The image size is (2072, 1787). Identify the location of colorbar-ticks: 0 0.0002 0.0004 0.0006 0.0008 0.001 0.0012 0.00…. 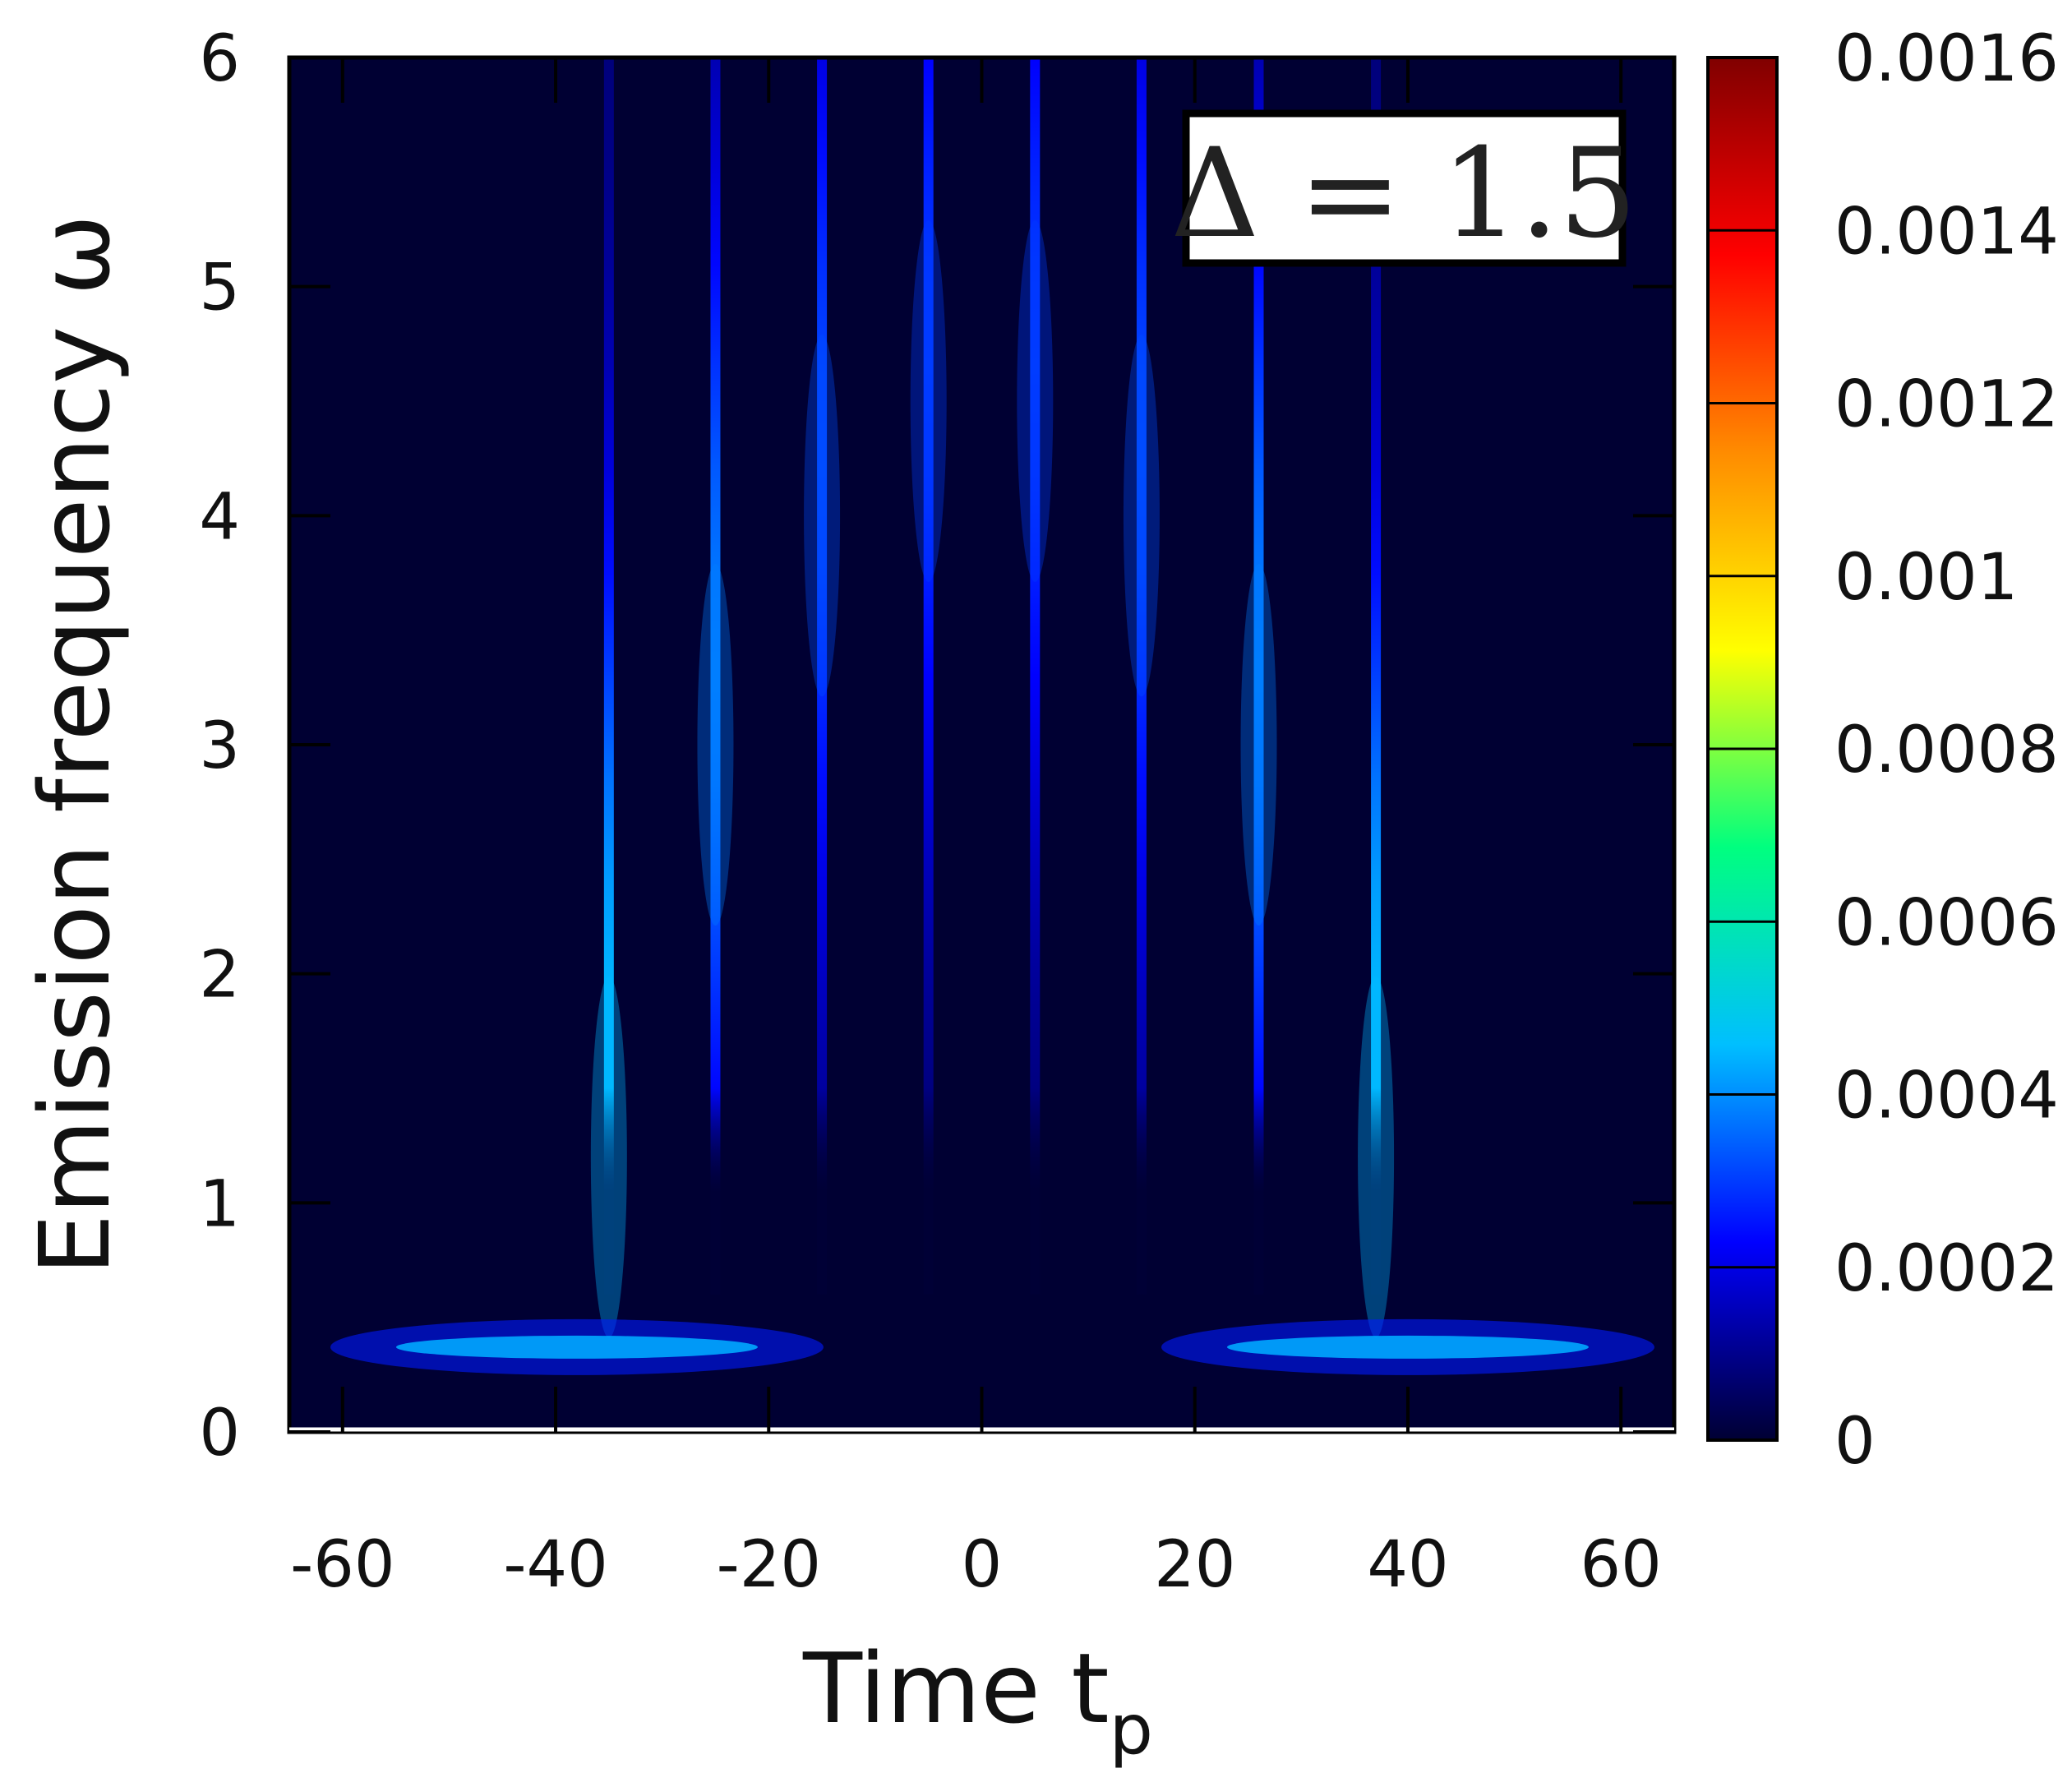
(1883, 751).